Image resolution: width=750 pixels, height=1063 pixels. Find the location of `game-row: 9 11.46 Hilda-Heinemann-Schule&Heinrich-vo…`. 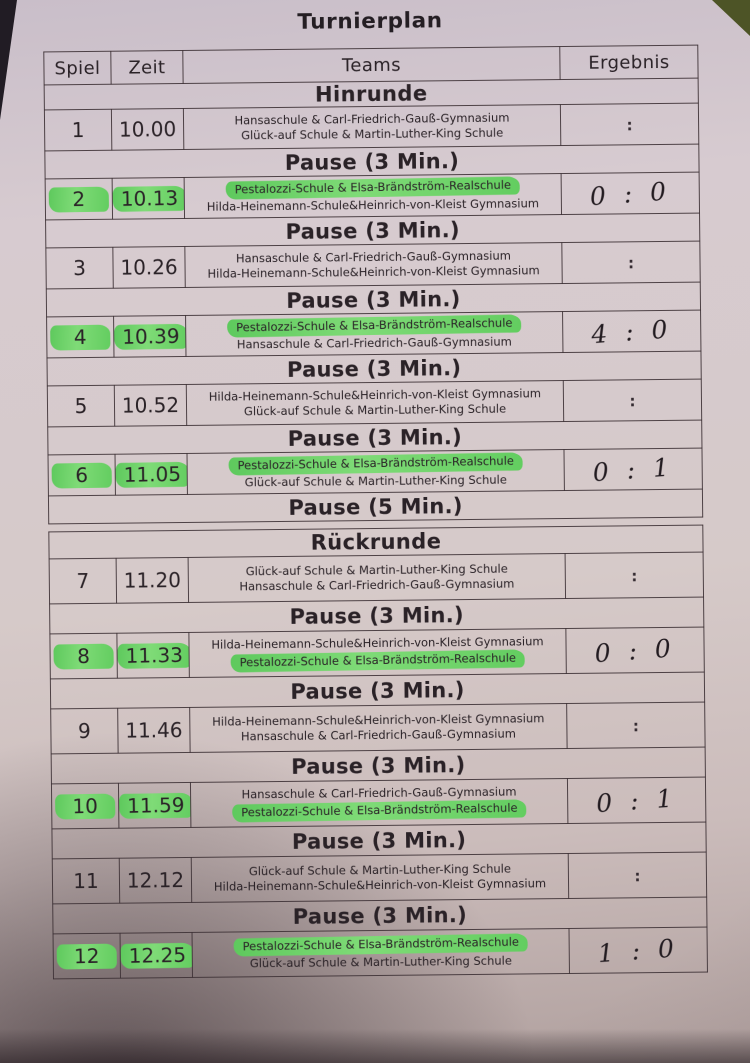

game-row: 9 11.46 Hilda-Heinemann-Schule&Heinrich-vo… is located at coordinates (378, 728).